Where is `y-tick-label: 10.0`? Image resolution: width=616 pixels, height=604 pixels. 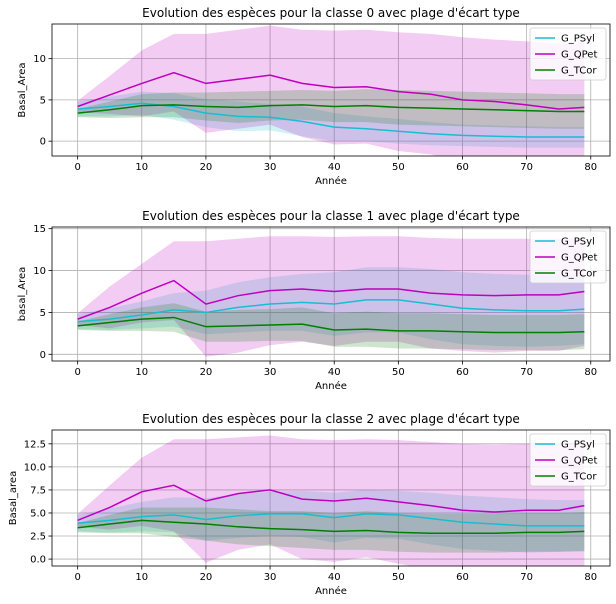
y-tick-label: 10.0 is located at coordinates (35, 467).